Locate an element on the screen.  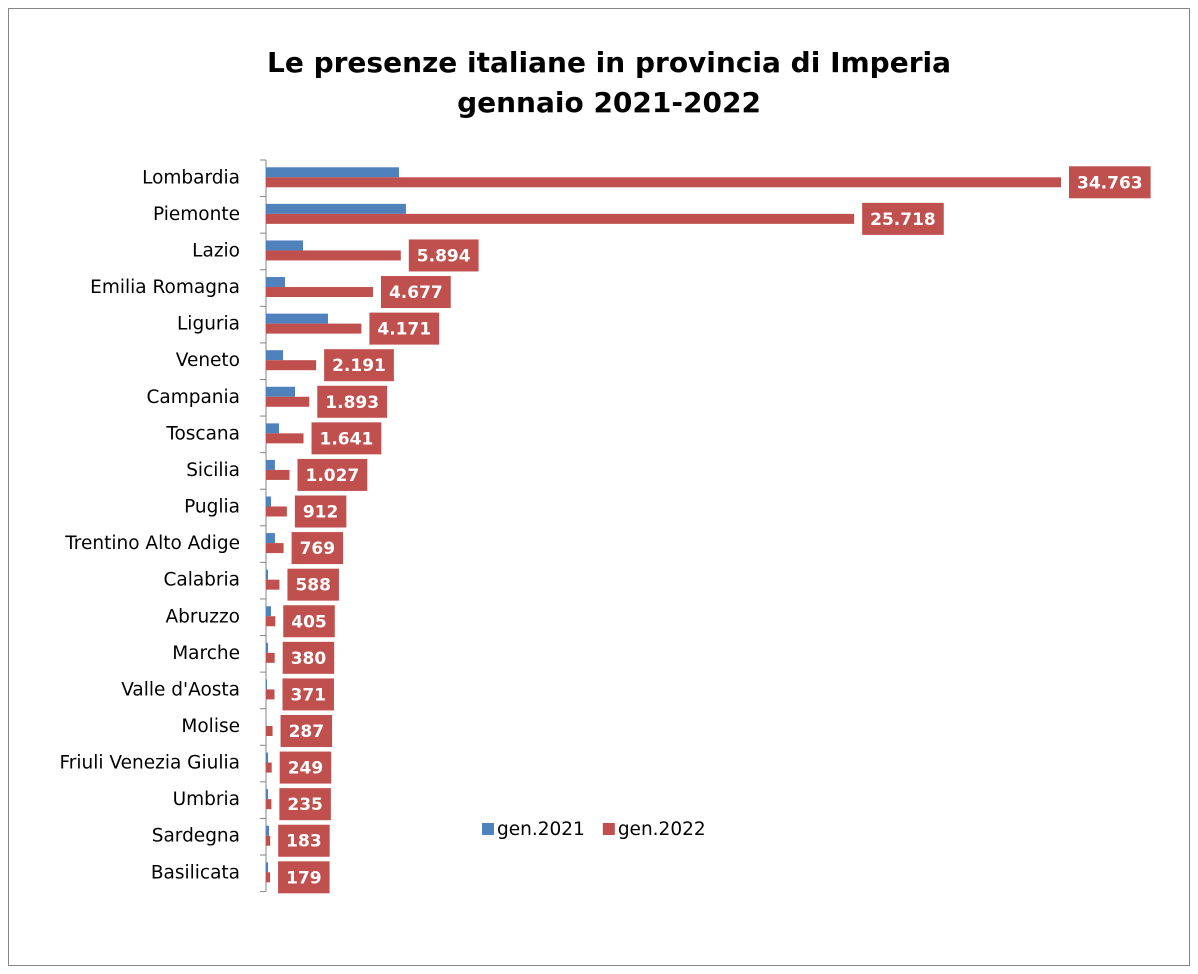
category-label: Emilia Romagna is located at coordinates (165, 287).